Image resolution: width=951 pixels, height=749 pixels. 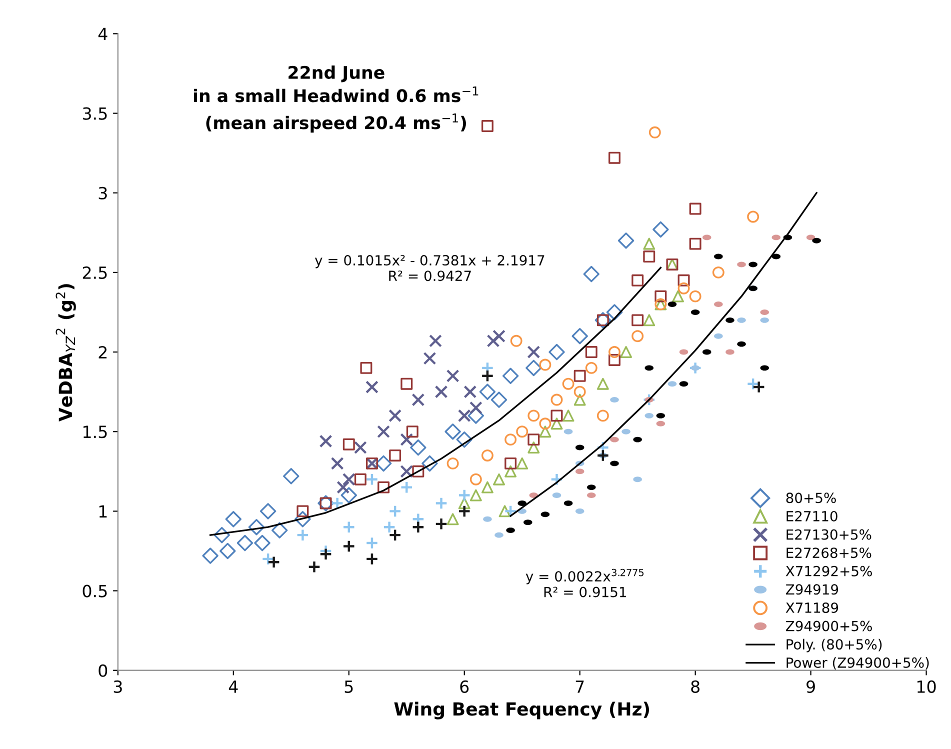 What do you see at coordinates (103, 511) in the screenshot?
I see `y-tick-label: 1` at bounding box center [103, 511].